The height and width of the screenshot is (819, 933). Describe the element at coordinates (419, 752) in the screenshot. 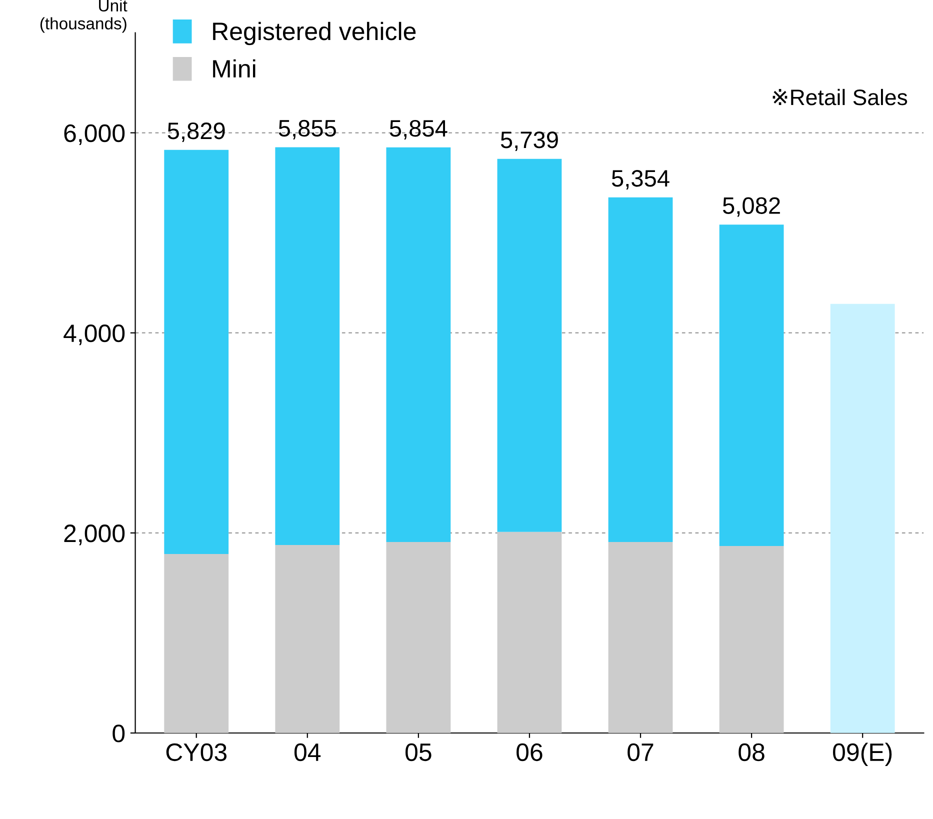

I see `x-tick-label: 05` at that location.